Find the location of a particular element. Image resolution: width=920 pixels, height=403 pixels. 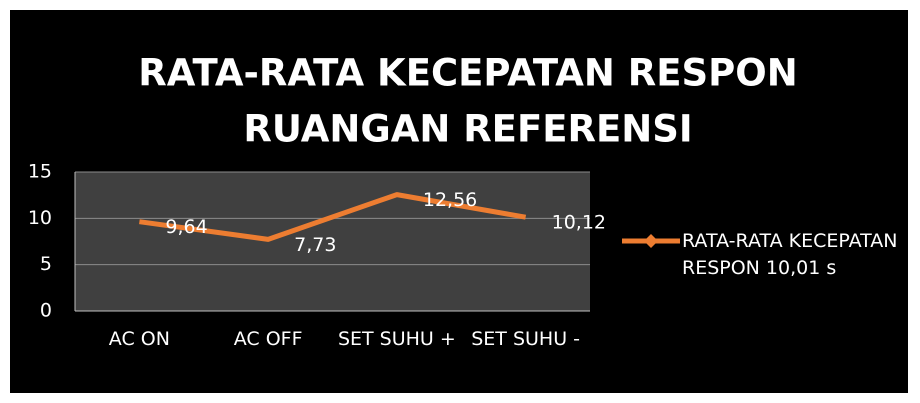

data-label: 12,56 is located at coordinates (450, 200).